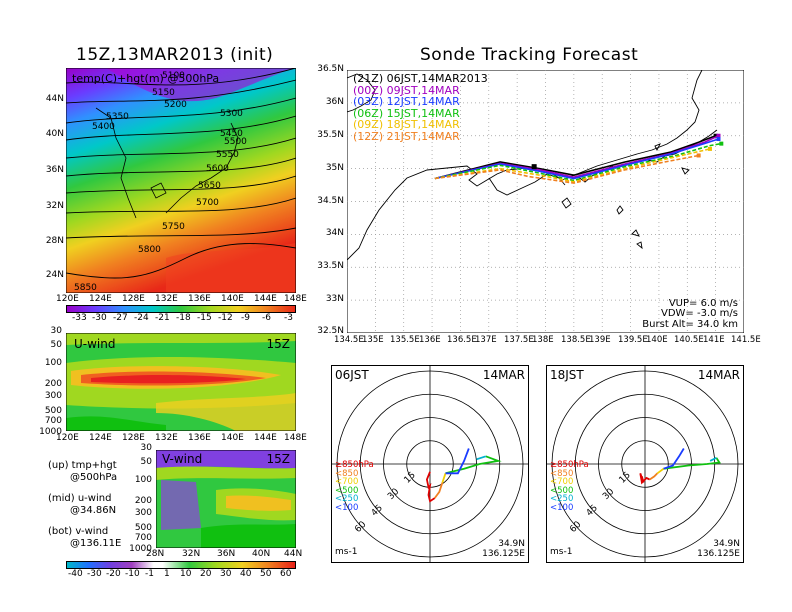 Image resolution: width=792 pixels, height=612 pixels. I want to click on legend-row-06z: (06Z) 15JST,14MAR, so click(420, 113).